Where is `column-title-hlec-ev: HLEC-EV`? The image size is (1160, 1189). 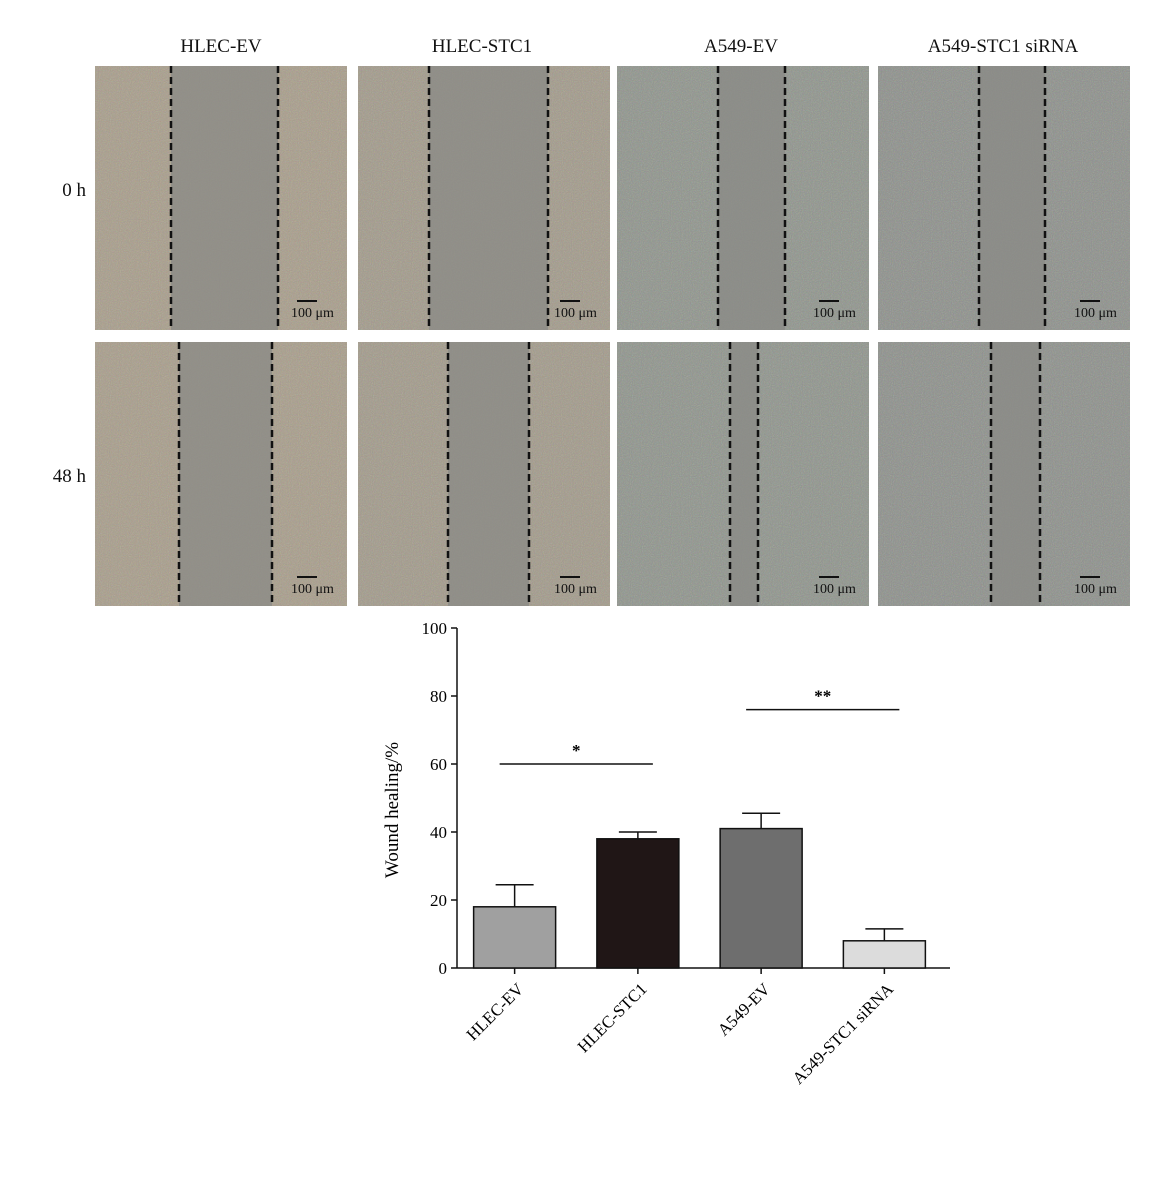
column-title-hlec-ev: HLEC-EV is located at coordinates (221, 46).